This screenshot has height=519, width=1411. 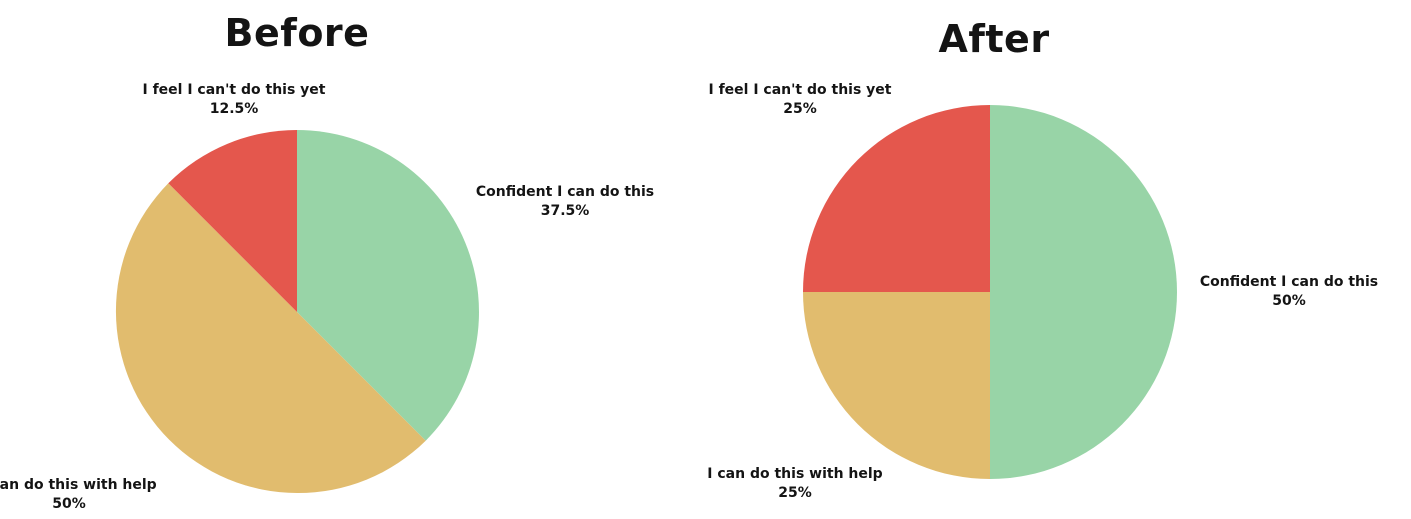 I want to click on slice-label-after-cant-yet: I feel I can't do this yet 25%, so click(x=800, y=100).